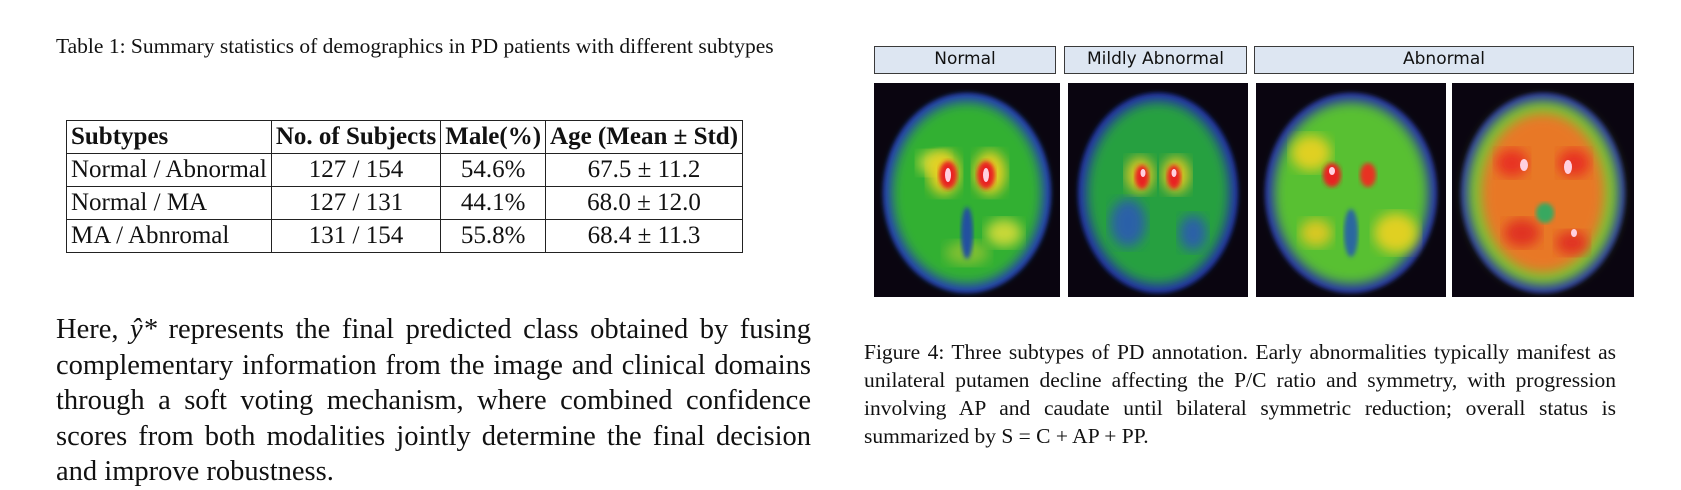 This screenshot has height=490, width=1681. Describe the element at coordinates (644, 170) in the screenshot. I see `cell-age: 67.5 ± 11.2` at that location.